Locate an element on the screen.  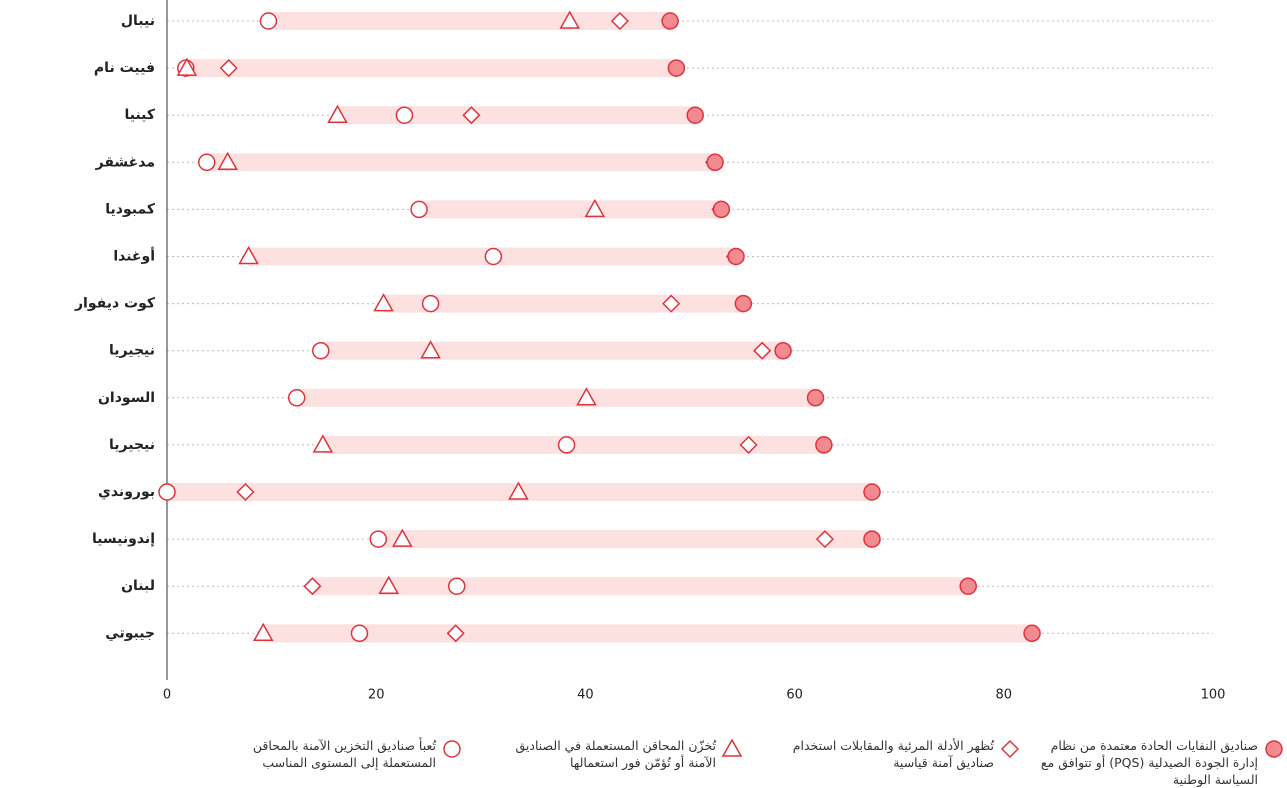
x-tick-label: 20 is located at coordinates (376, 695).